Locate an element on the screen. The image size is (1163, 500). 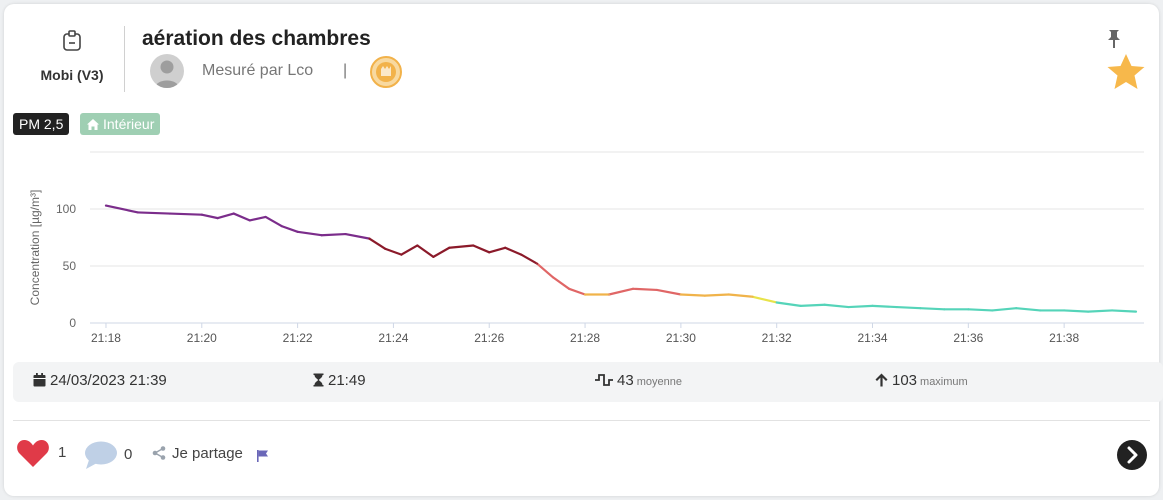
maximum-value: 103 is located at coordinates (905, 380).